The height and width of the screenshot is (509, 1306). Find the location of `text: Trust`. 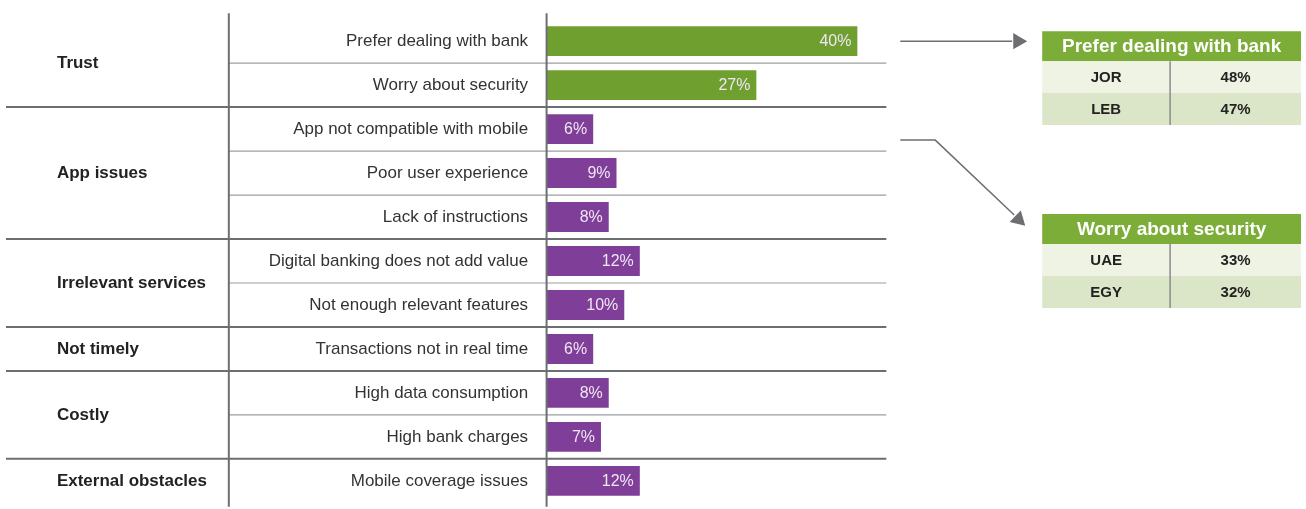

text: Trust is located at coordinates (77, 63).